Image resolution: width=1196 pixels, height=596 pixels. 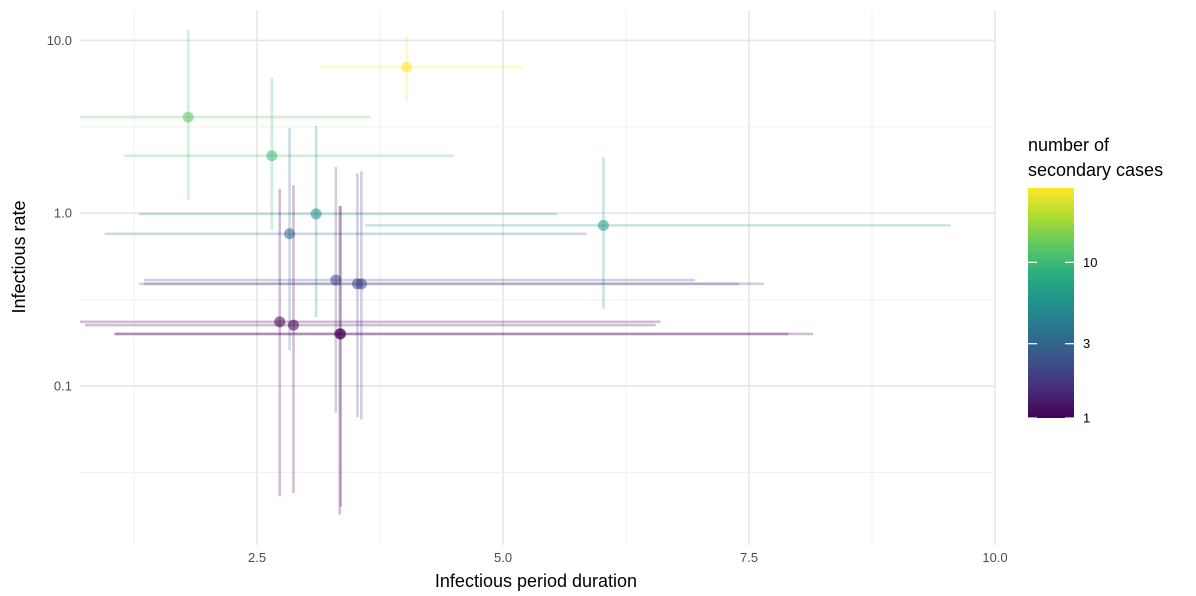 What do you see at coordinates (628, 557) in the screenshot?
I see `x-axis-tick-labels: 2.5 5.0 7.5 10.0` at bounding box center [628, 557].